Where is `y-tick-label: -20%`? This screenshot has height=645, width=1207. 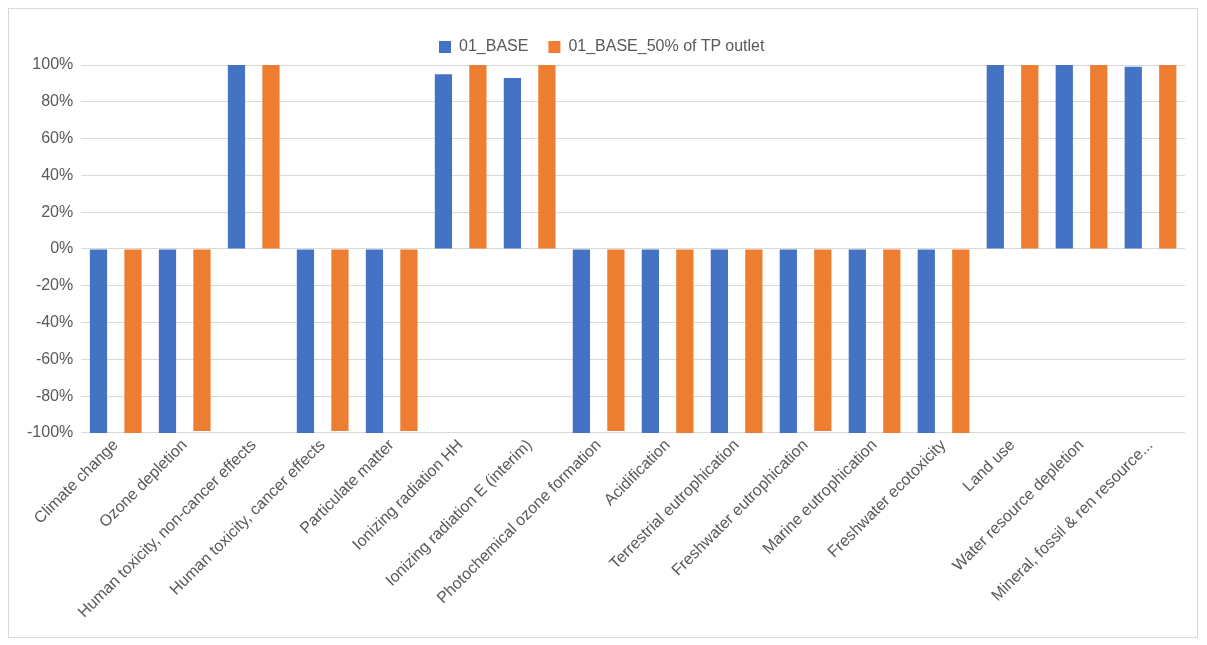
y-tick-label: -20% is located at coordinates (54, 285).